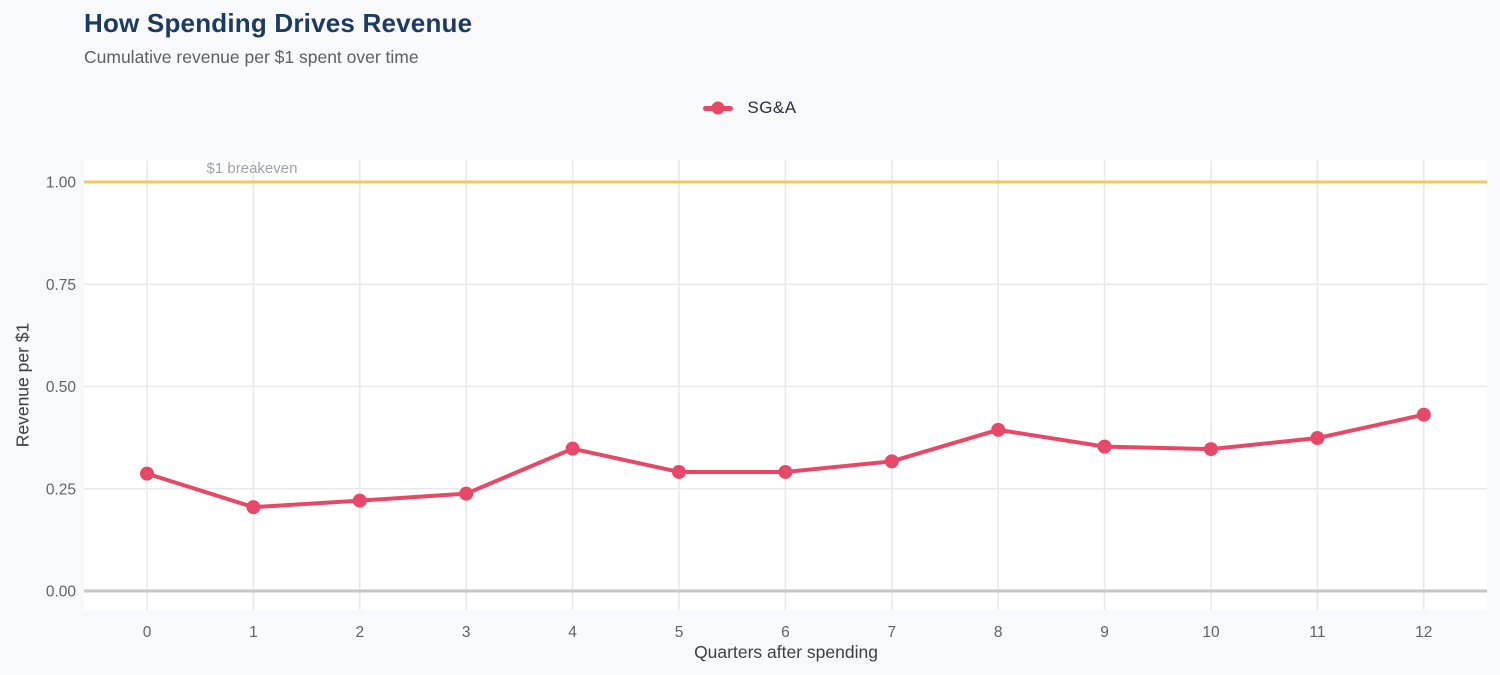 This screenshot has width=1500, height=675. I want to click on x-tick-label: 0, so click(147, 632).